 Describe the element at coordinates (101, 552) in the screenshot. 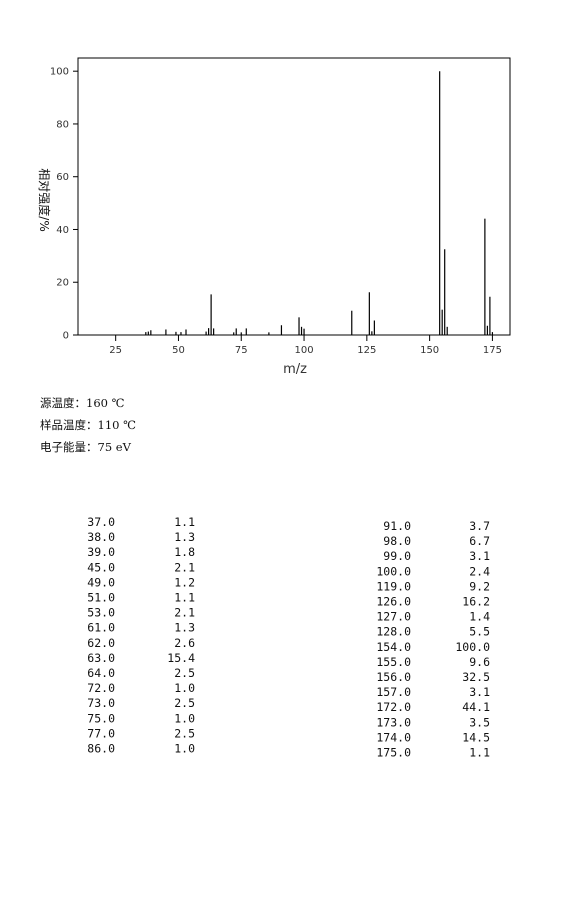

I see `mz-cell: 39.0` at that location.